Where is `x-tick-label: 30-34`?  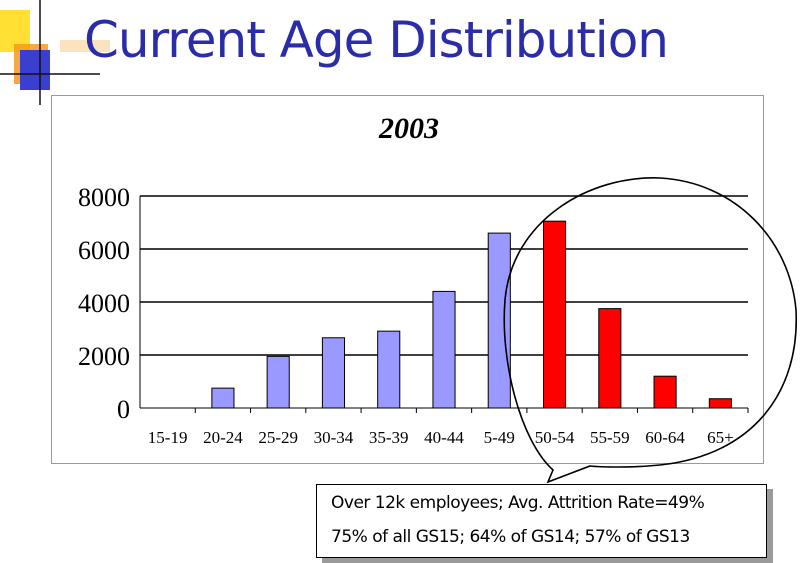
x-tick-label: 30-34 is located at coordinates (334, 437).